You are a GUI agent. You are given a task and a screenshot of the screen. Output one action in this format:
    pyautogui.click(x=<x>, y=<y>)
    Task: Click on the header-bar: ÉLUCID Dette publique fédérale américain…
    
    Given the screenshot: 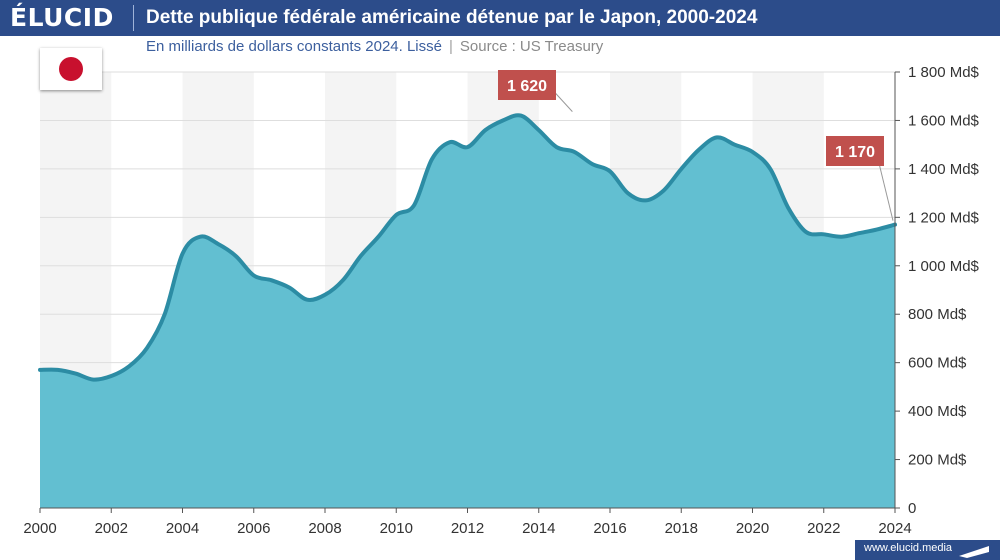 What is the action you would take?
    pyautogui.click(x=500, y=18)
    